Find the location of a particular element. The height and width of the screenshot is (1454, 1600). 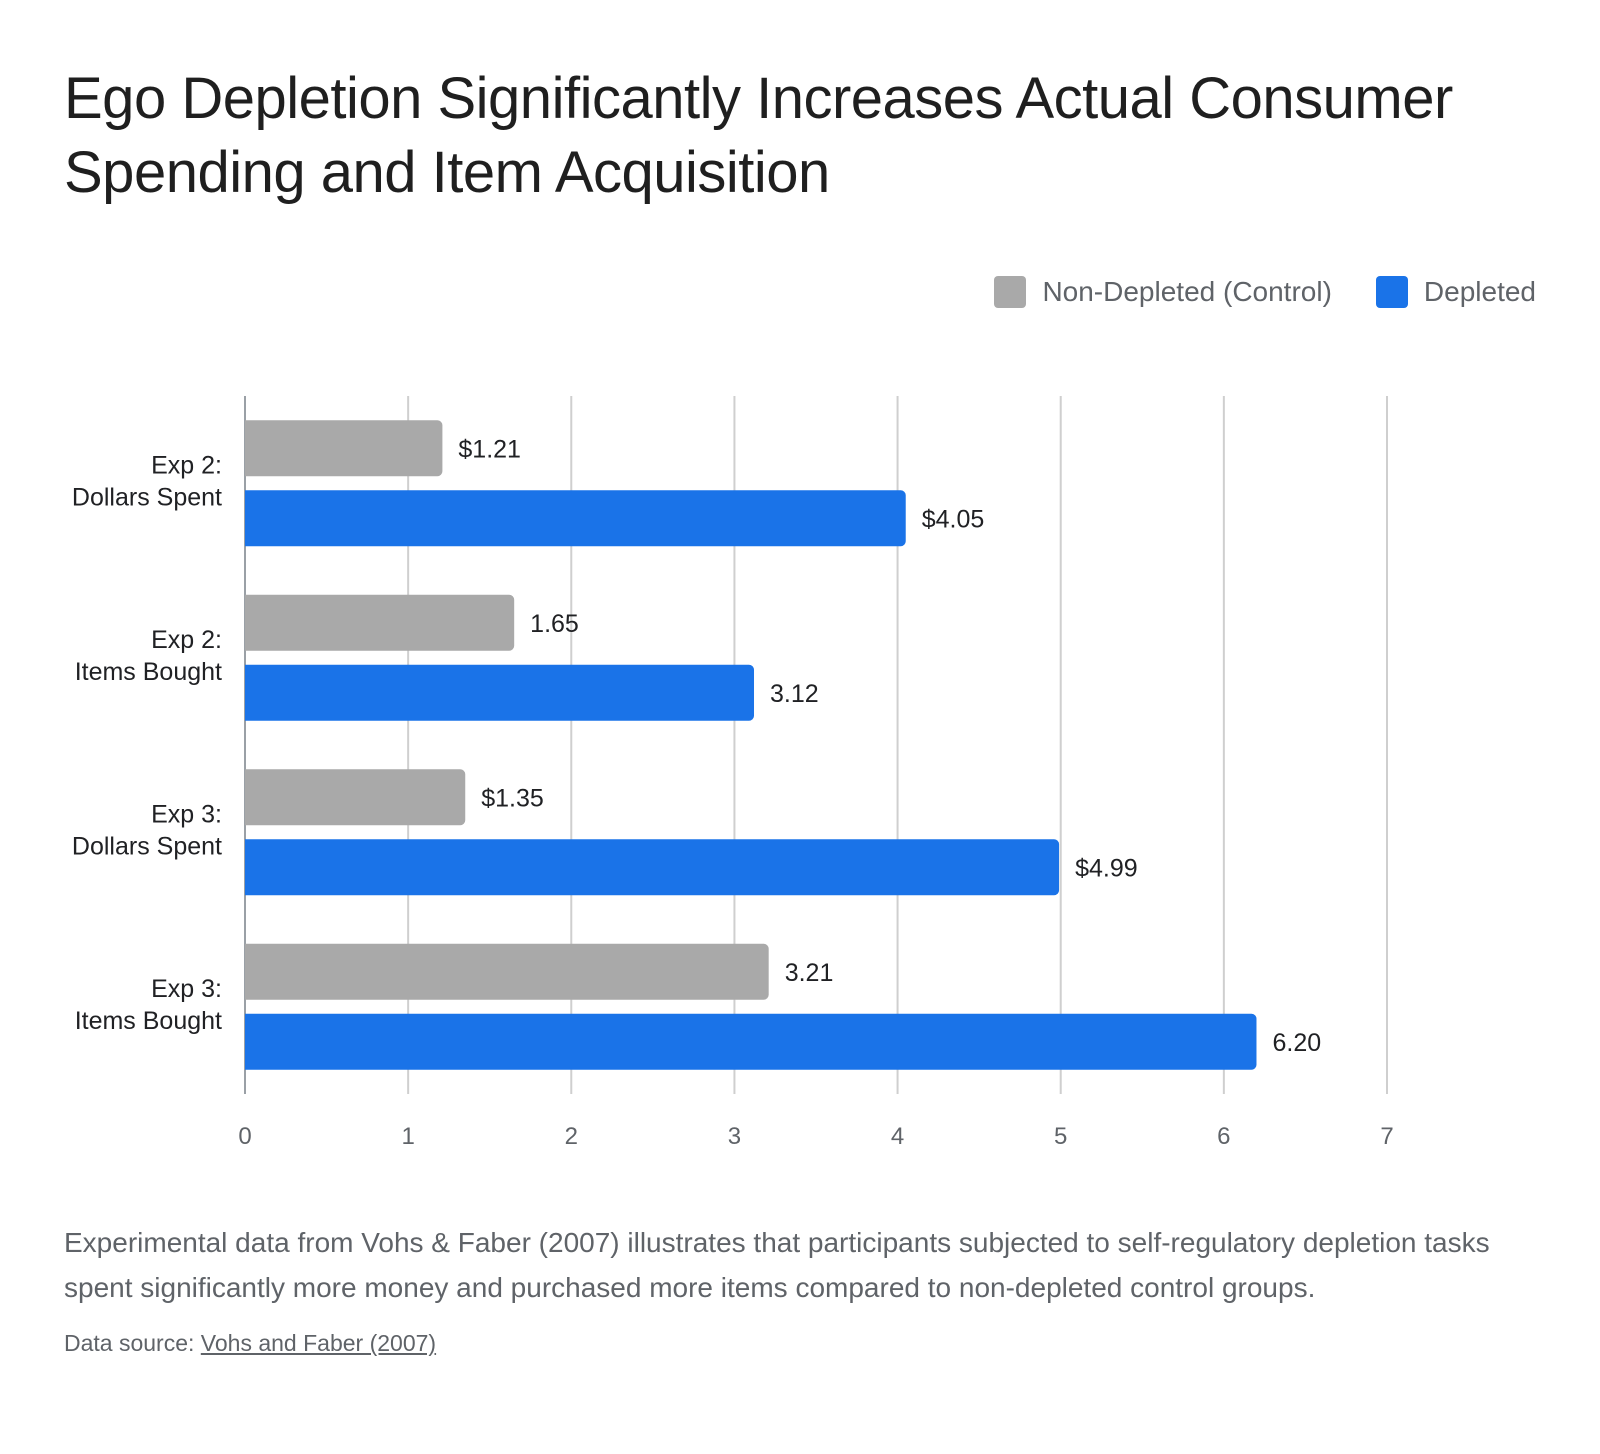

legend-item-depleted: Depleted is located at coordinates (1455, 292).